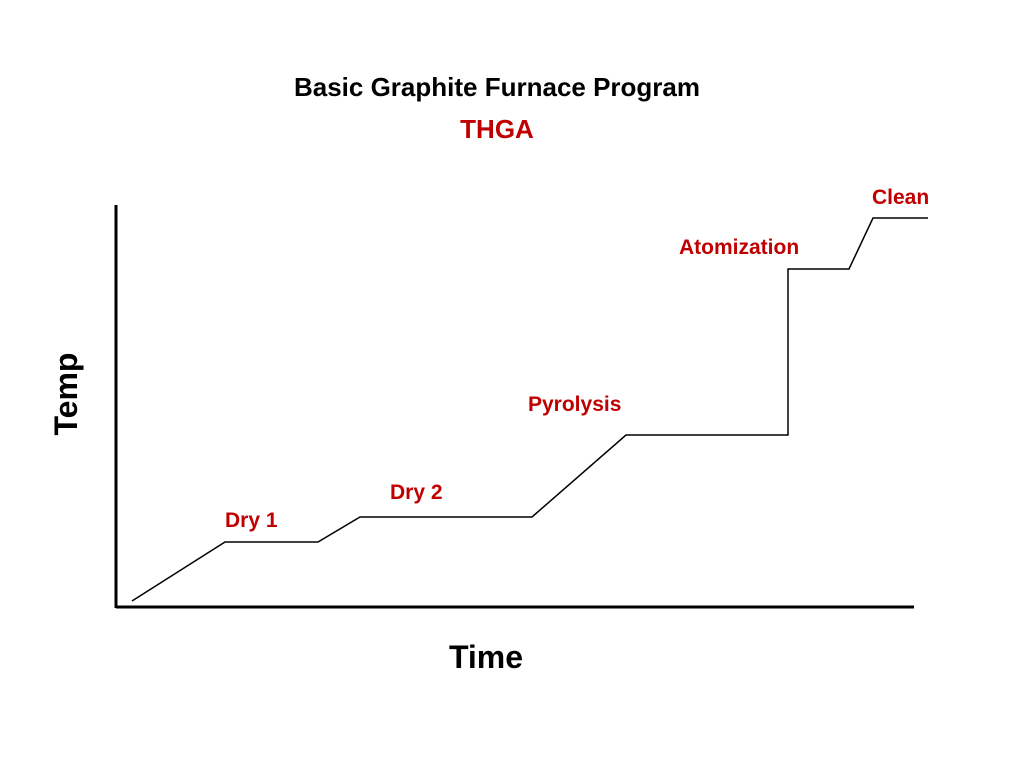 This screenshot has width=1024, height=768. I want to click on step-label-dry-1: Dry 1, so click(251, 520).